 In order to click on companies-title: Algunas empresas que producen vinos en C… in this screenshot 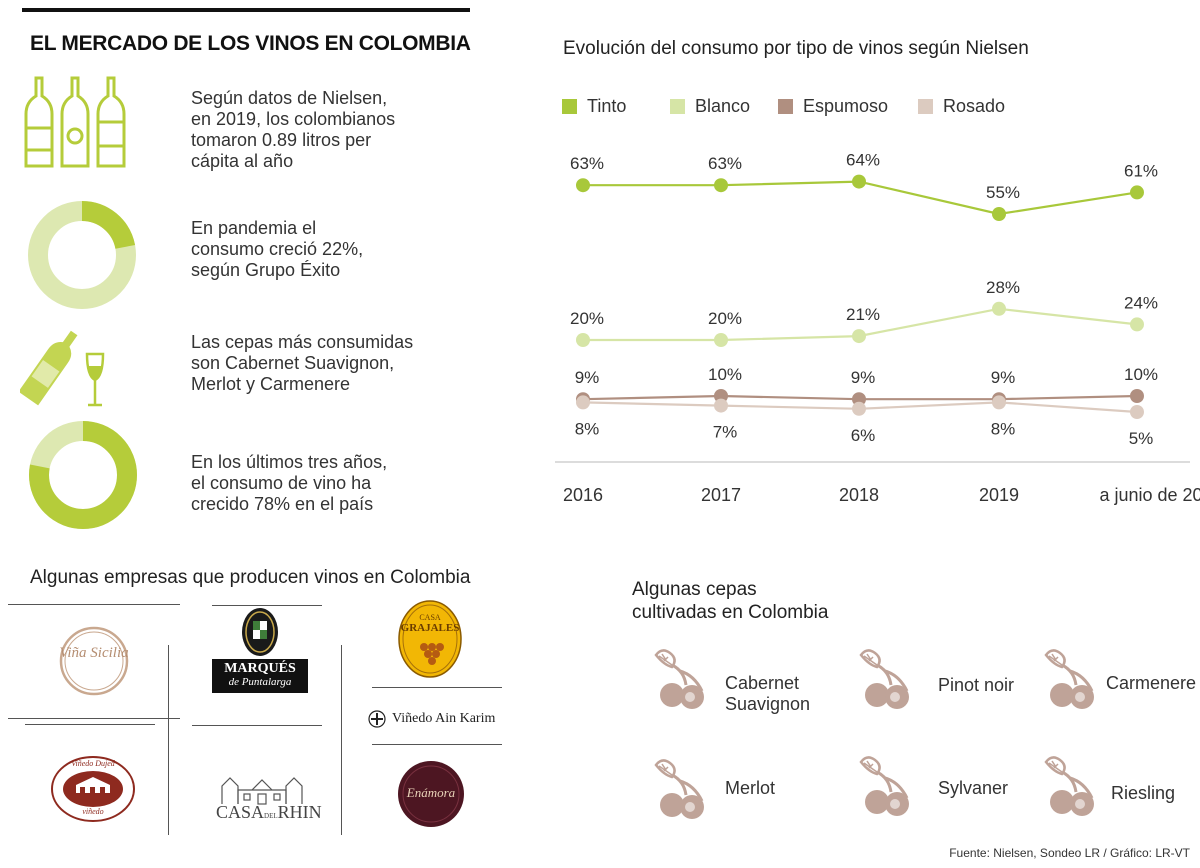, I will do `click(250, 577)`.